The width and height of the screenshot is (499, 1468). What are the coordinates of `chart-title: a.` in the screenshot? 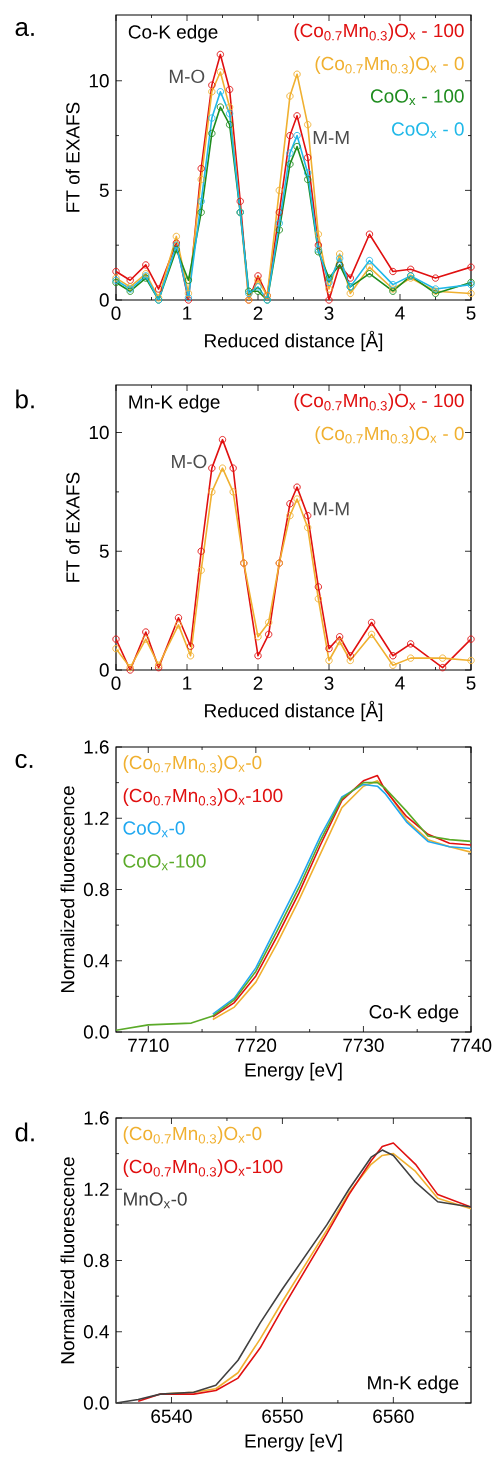 It's located at (24, 29).